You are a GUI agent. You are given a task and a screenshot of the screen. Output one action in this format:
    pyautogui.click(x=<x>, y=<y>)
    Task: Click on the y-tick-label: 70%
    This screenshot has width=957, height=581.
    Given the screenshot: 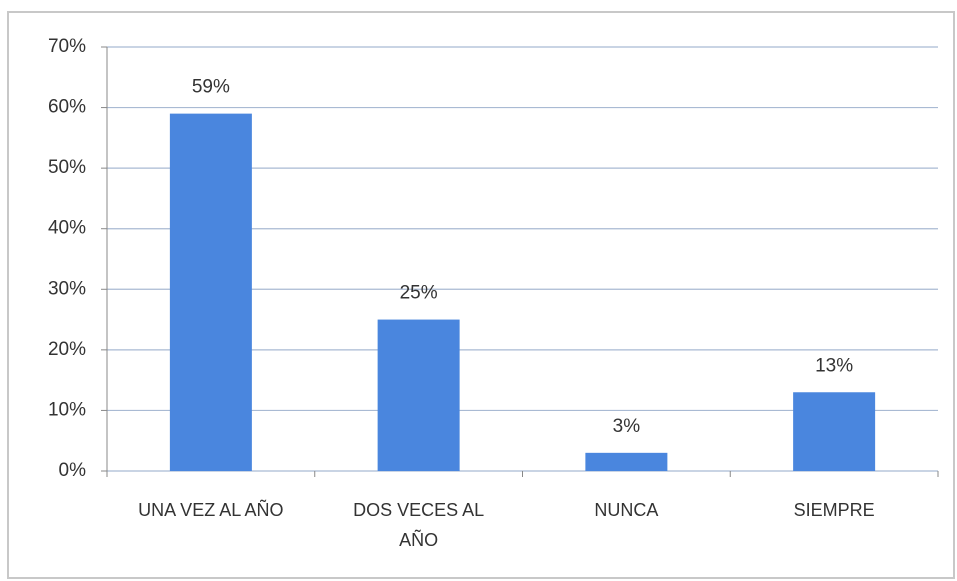 What is the action you would take?
    pyautogui.click(x=67, y=46)
    